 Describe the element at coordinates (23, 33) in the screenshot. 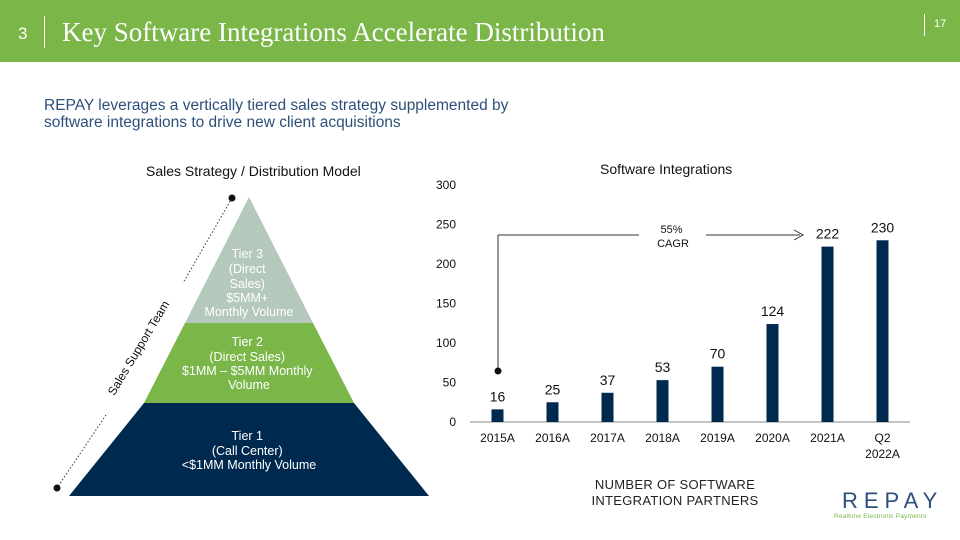

I see `slide-number: 3` at that location.